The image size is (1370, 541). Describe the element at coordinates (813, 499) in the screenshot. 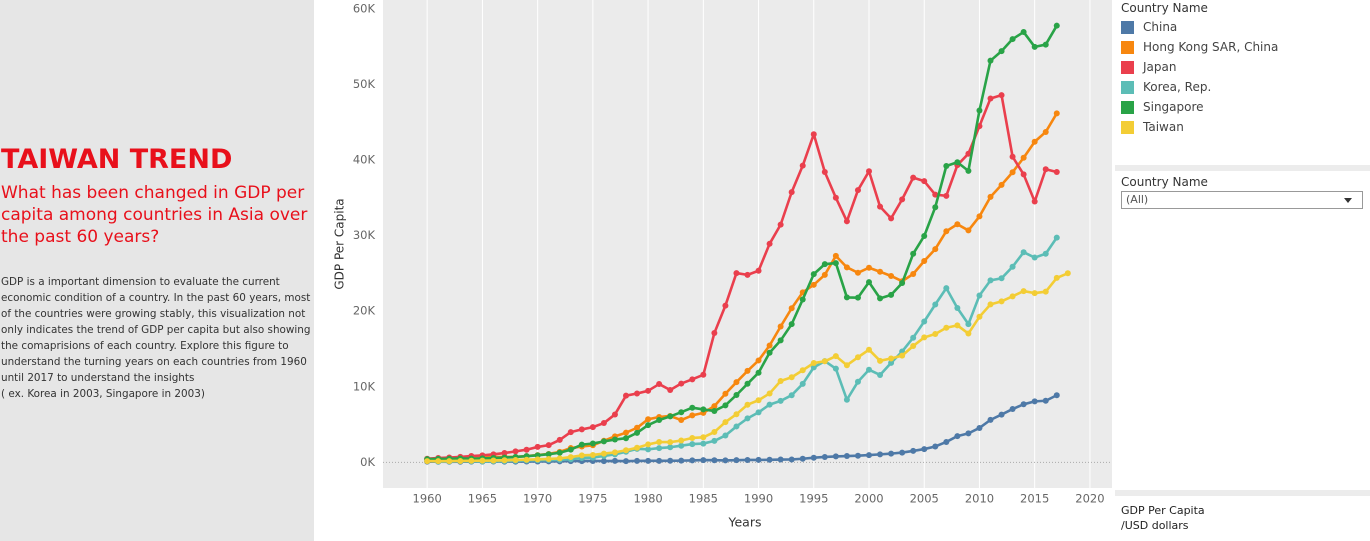

I see `x-tick-label: 1995` at that location.